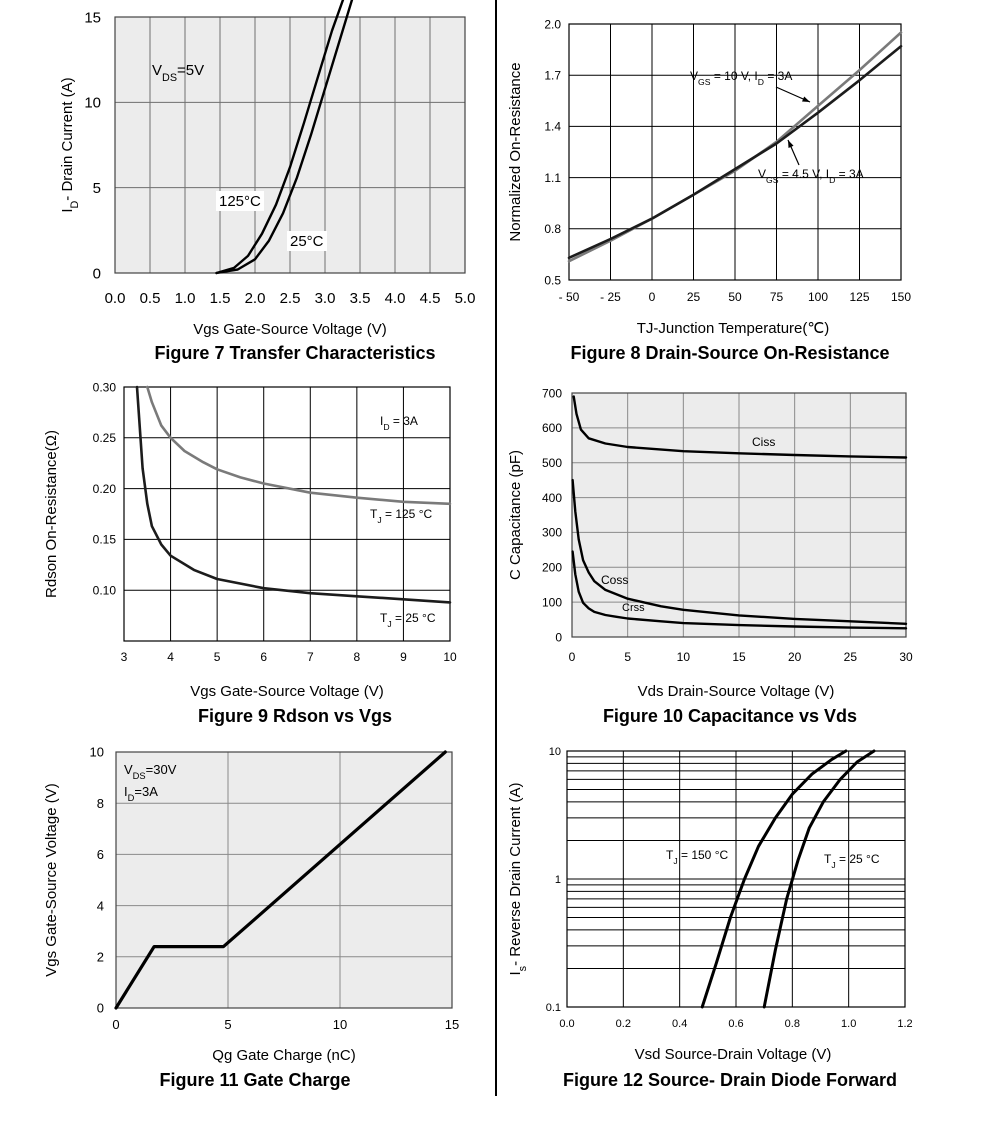 The image size is (991, 1141). Describe the element at coordinates (763, 442) in the screenshot. I see `fig10-series-label: Ciss` at that location.